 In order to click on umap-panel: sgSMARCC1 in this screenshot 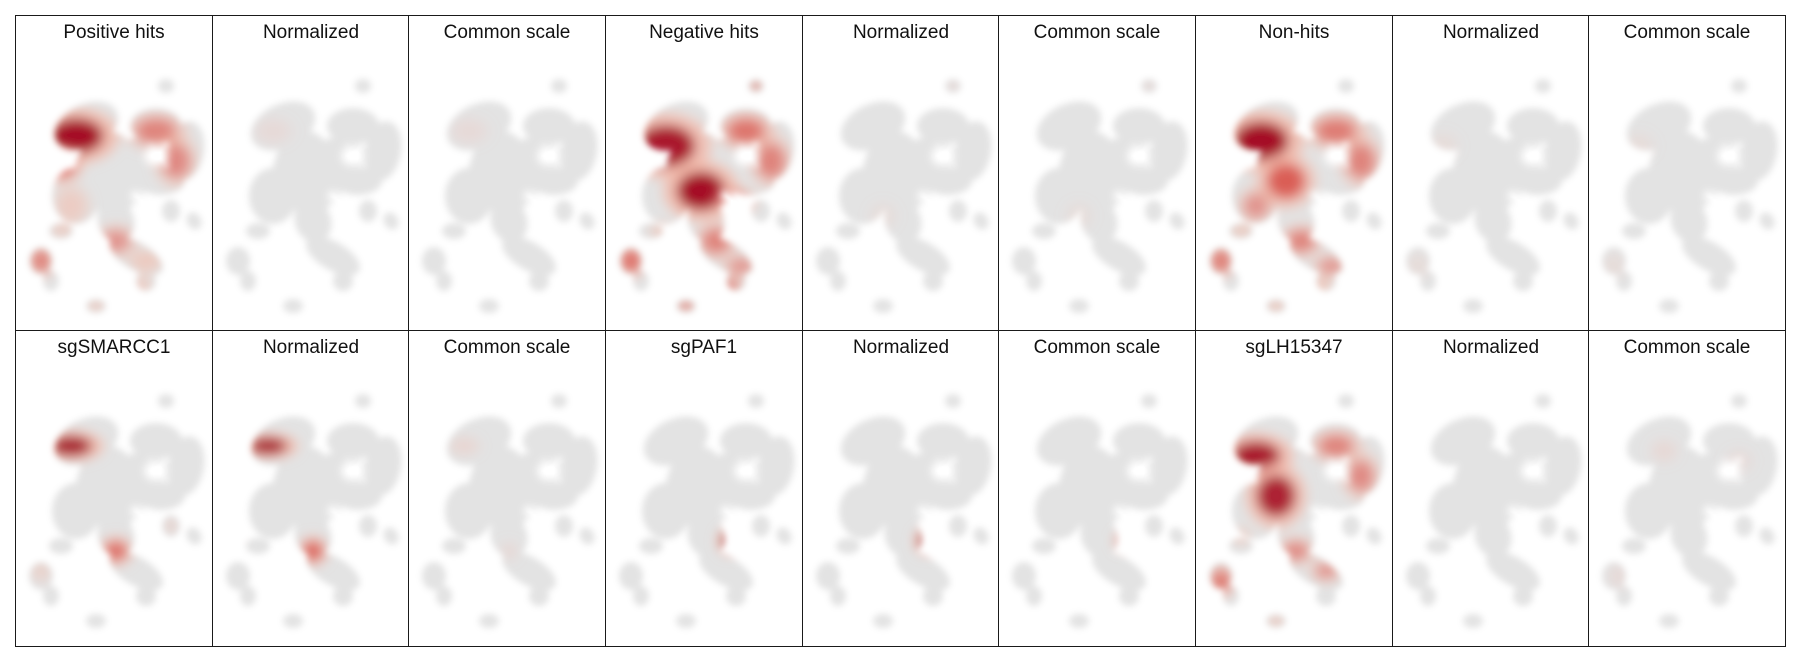, I will do `click(114, 488)`.